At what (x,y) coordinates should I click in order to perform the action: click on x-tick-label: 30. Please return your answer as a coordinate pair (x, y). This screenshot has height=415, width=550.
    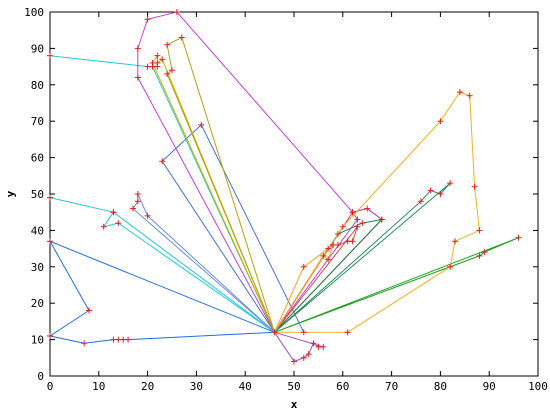
    Looking at the image, I should click on (196, 386).